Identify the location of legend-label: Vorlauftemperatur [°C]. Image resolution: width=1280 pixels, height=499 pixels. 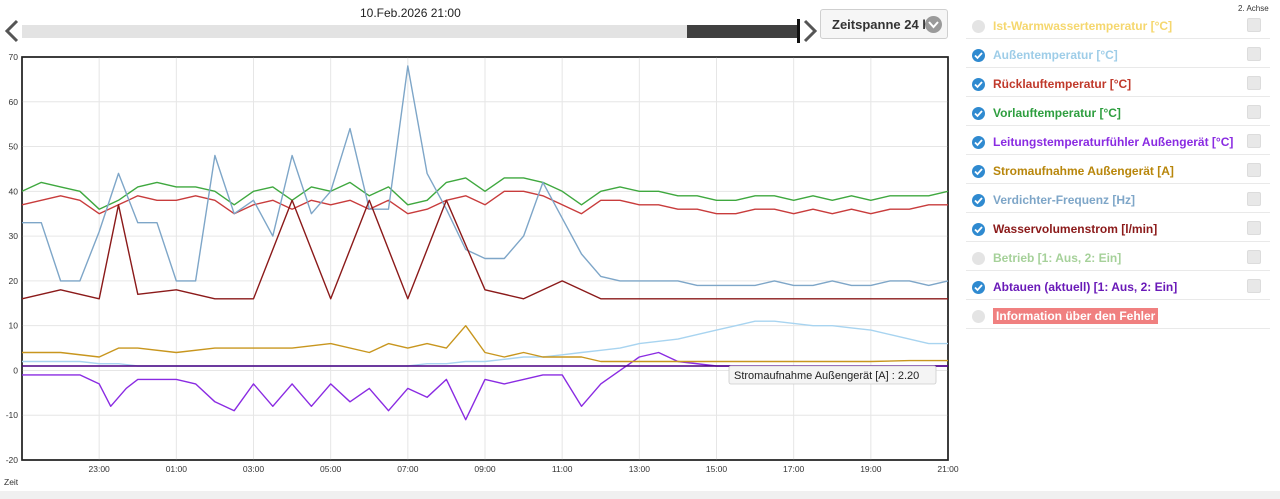
(1057, 113).